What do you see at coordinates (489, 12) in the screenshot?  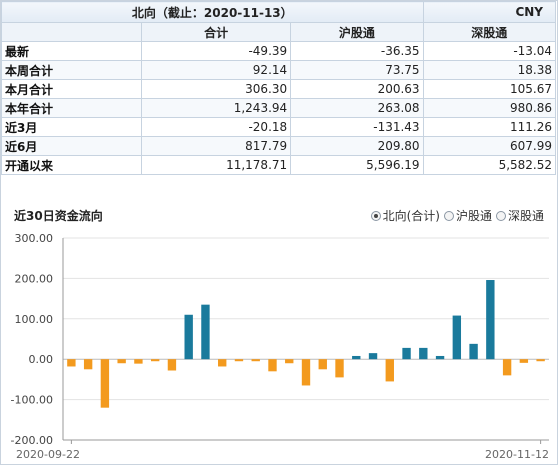 I see `currency-label: CNY` at bounding box center [489, 12].